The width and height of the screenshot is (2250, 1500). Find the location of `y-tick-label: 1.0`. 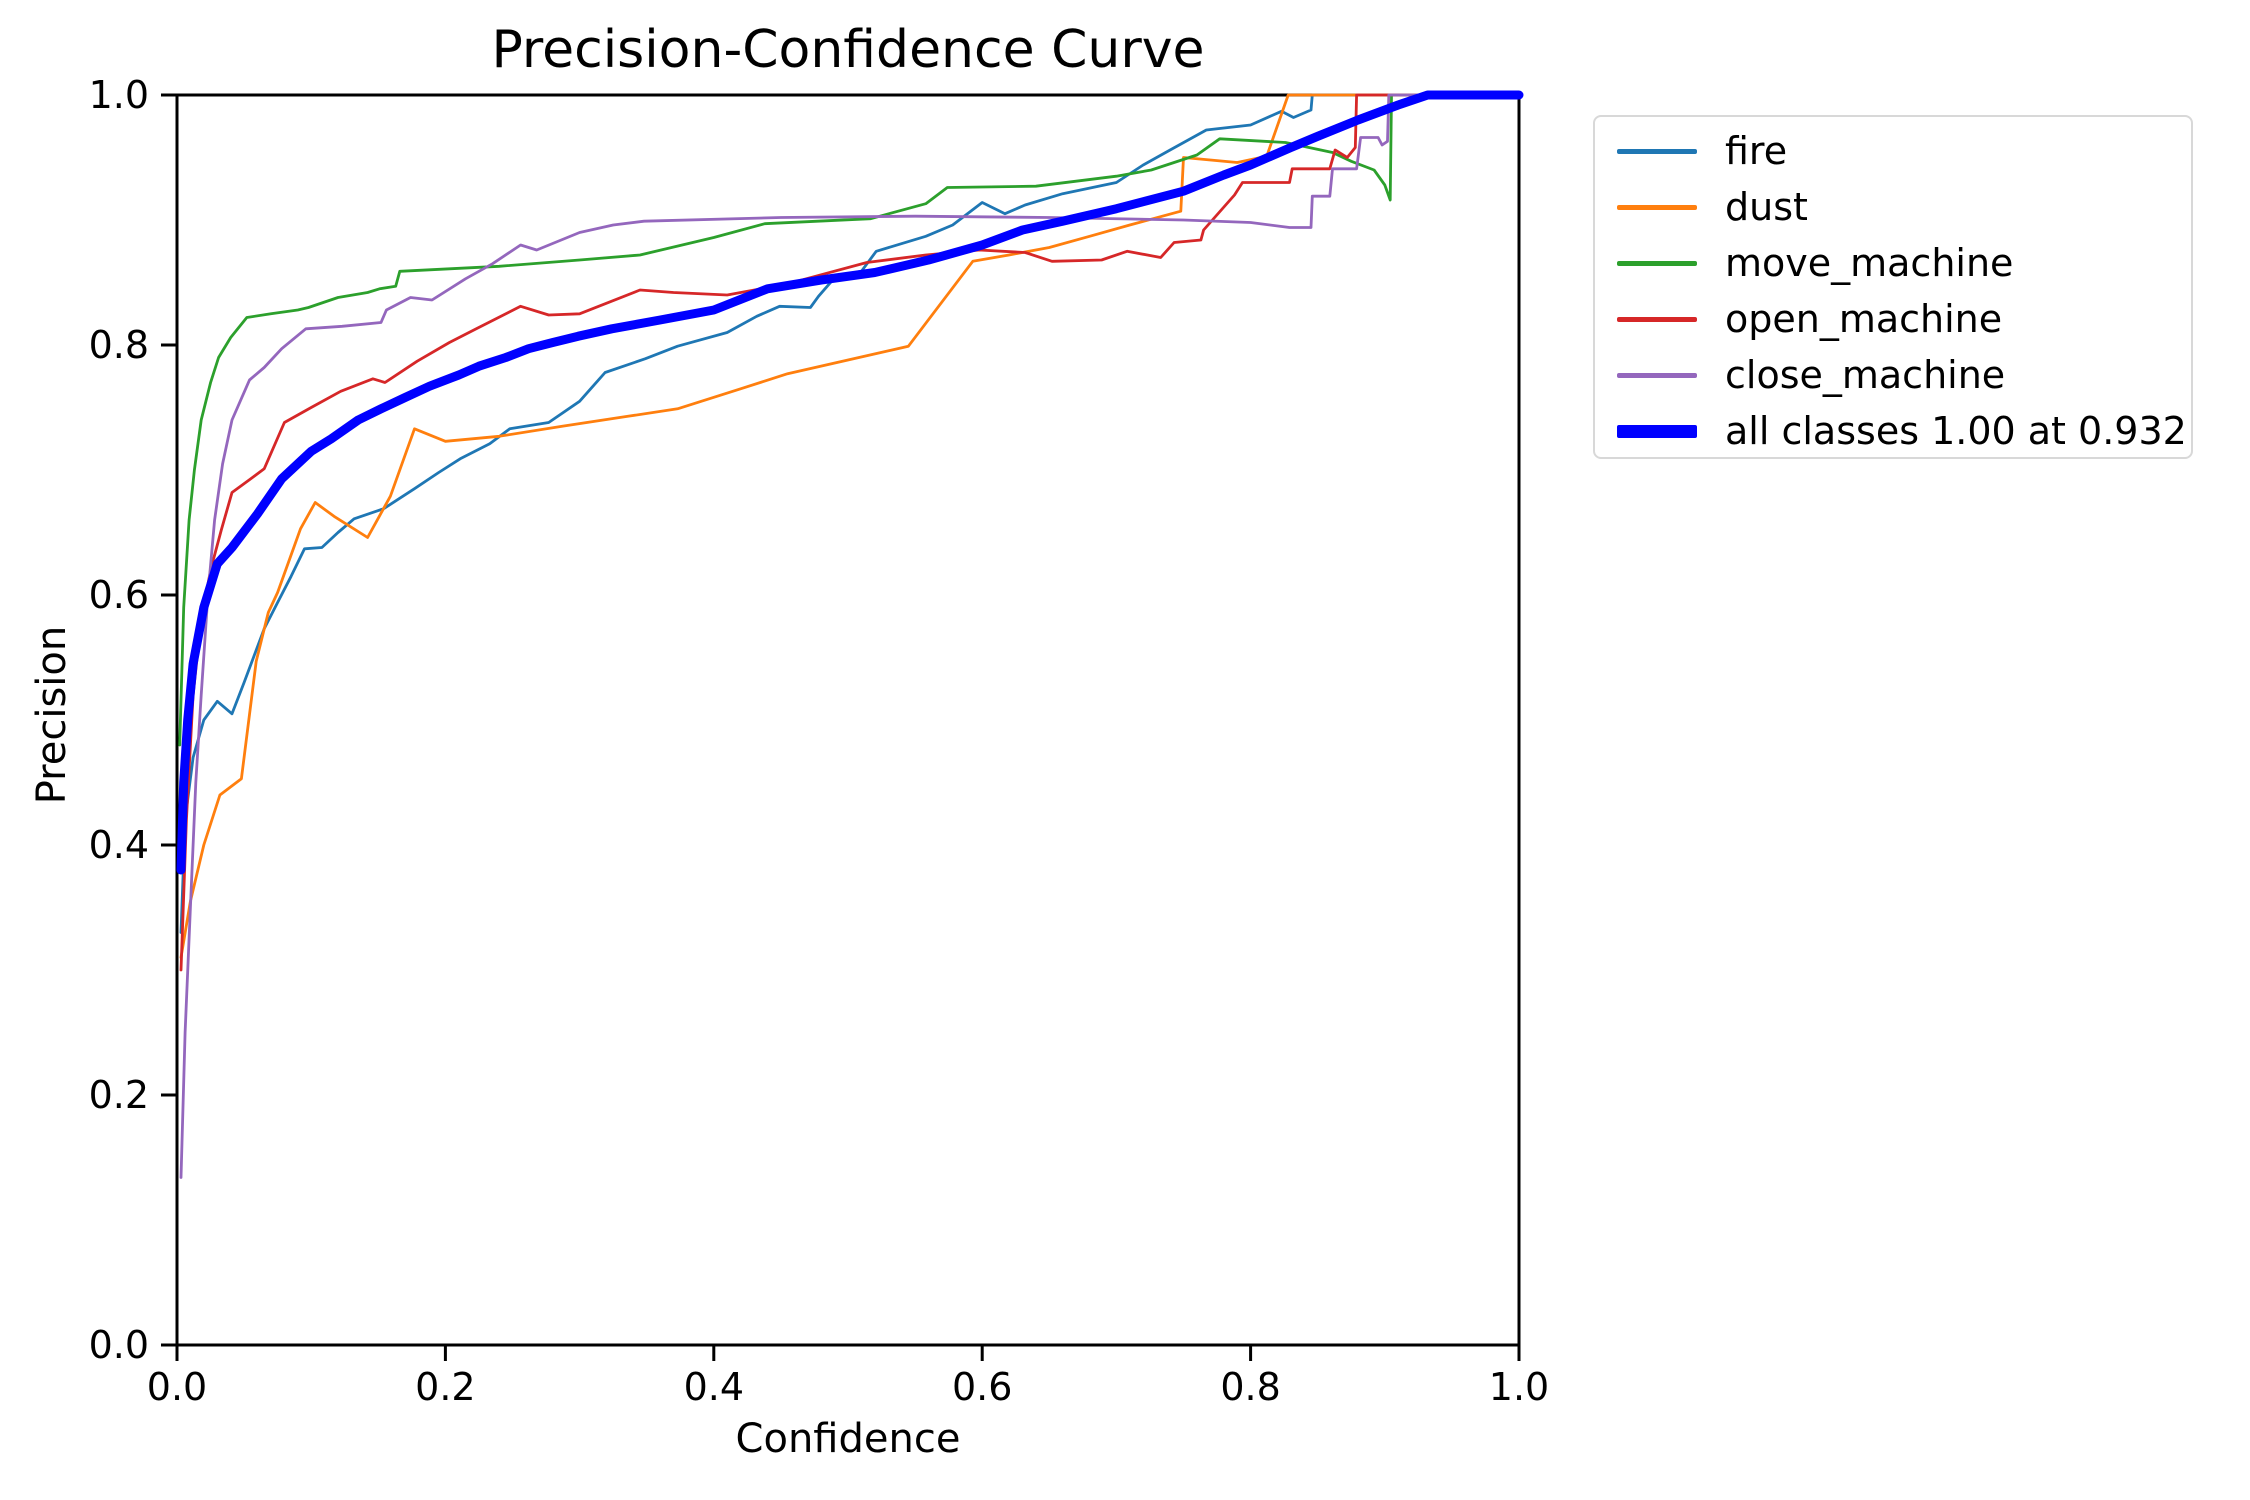

y-tick-label: 1.0 is located at coordinates (119, 95).